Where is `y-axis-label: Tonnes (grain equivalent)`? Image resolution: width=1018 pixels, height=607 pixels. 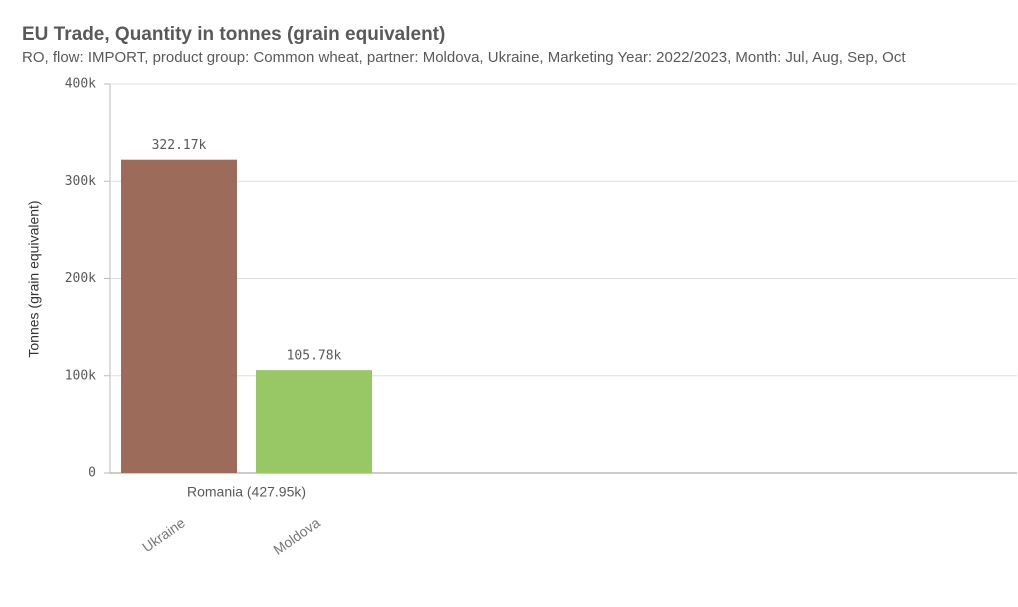 y-axis-label: Tonnes (grain equivalent) is located at coordinates (34, 278).